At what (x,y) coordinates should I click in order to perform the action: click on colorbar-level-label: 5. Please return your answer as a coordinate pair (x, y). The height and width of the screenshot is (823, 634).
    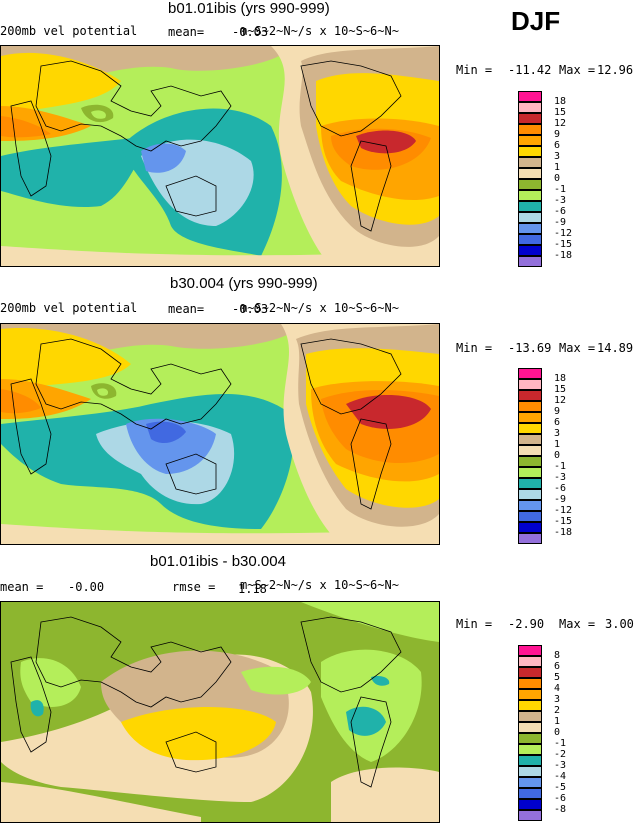
    Looking at the image, I should click on (557, 677).